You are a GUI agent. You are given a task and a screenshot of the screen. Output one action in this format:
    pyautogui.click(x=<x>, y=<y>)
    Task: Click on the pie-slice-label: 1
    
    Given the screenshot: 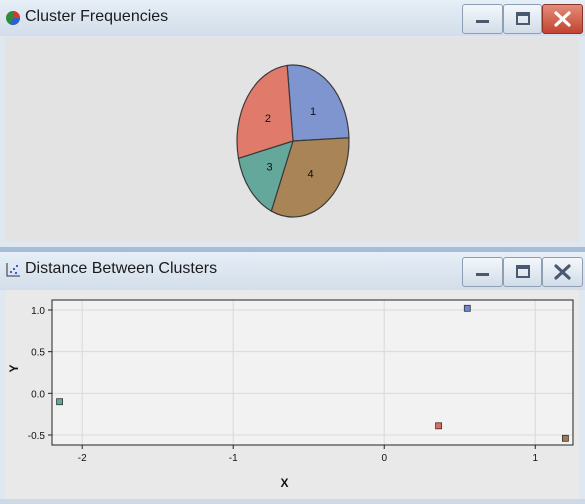 What is the action you would take?
    pyautogui.click(x=313, y=112)
    